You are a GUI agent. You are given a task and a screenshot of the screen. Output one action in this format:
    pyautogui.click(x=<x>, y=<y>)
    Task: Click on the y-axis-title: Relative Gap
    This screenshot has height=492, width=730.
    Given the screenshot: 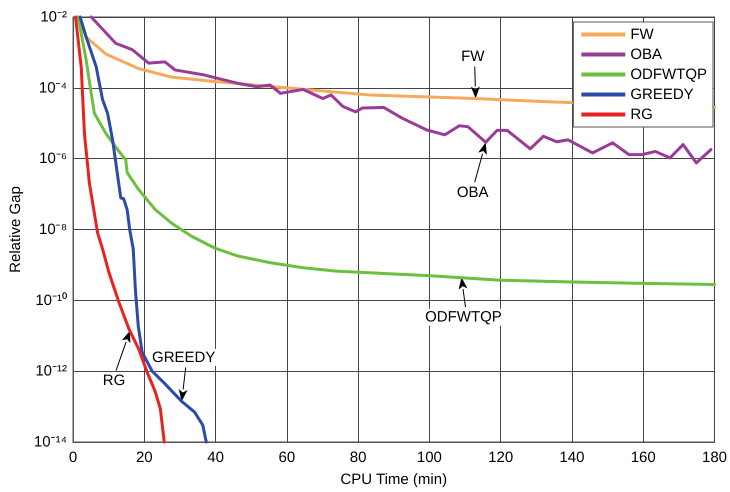 What is the action you would take?
    pyautogui.click(x=15, y=229)
    